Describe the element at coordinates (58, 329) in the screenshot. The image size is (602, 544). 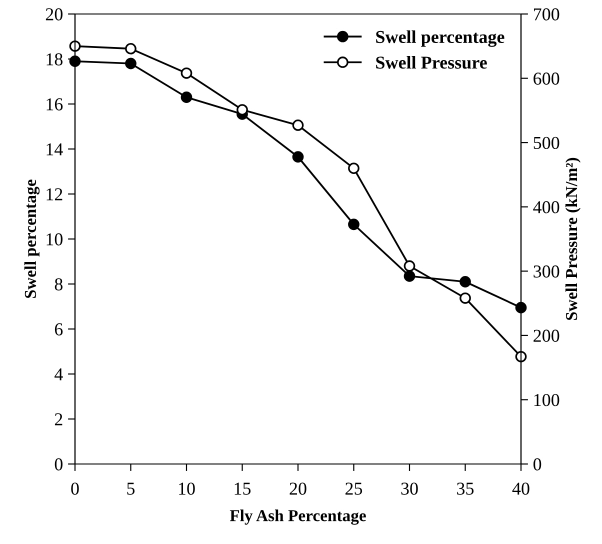
I see `y-tick-label: 6` at that location.